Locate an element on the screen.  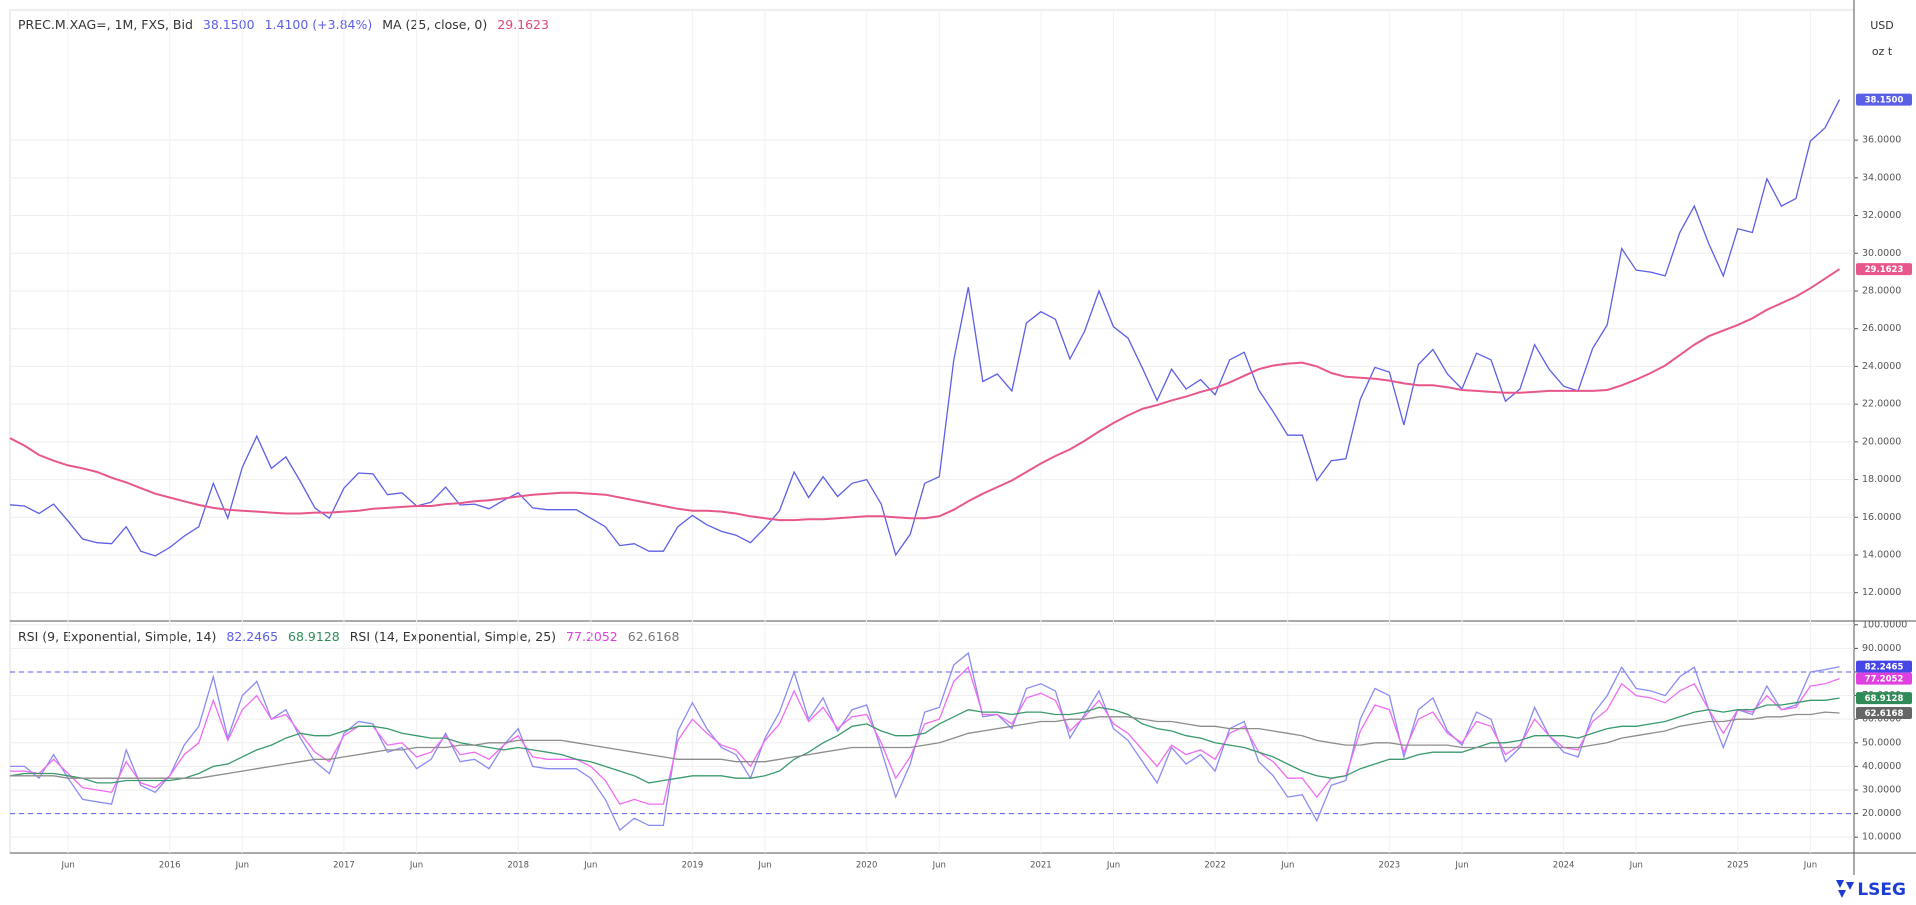
y-tick-label: 34.0000 is located at coordinates (1881, 177).